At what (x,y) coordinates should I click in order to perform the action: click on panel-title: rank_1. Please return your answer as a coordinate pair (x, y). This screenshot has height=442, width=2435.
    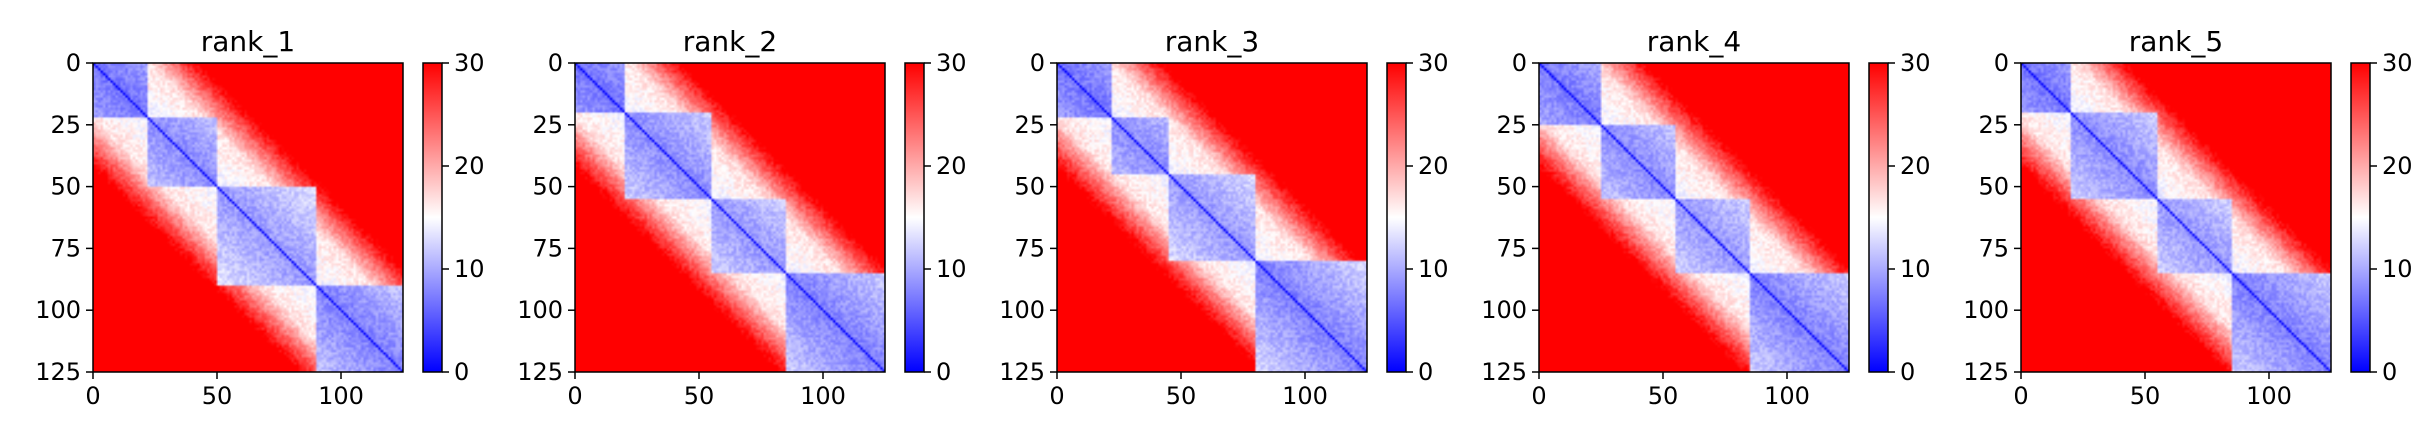
    Looking at the image, I should click on (248, 41).